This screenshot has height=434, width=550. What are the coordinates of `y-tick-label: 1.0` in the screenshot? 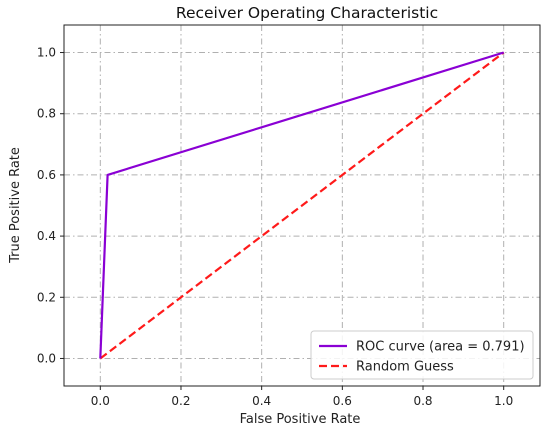 It's located at (46, 53).